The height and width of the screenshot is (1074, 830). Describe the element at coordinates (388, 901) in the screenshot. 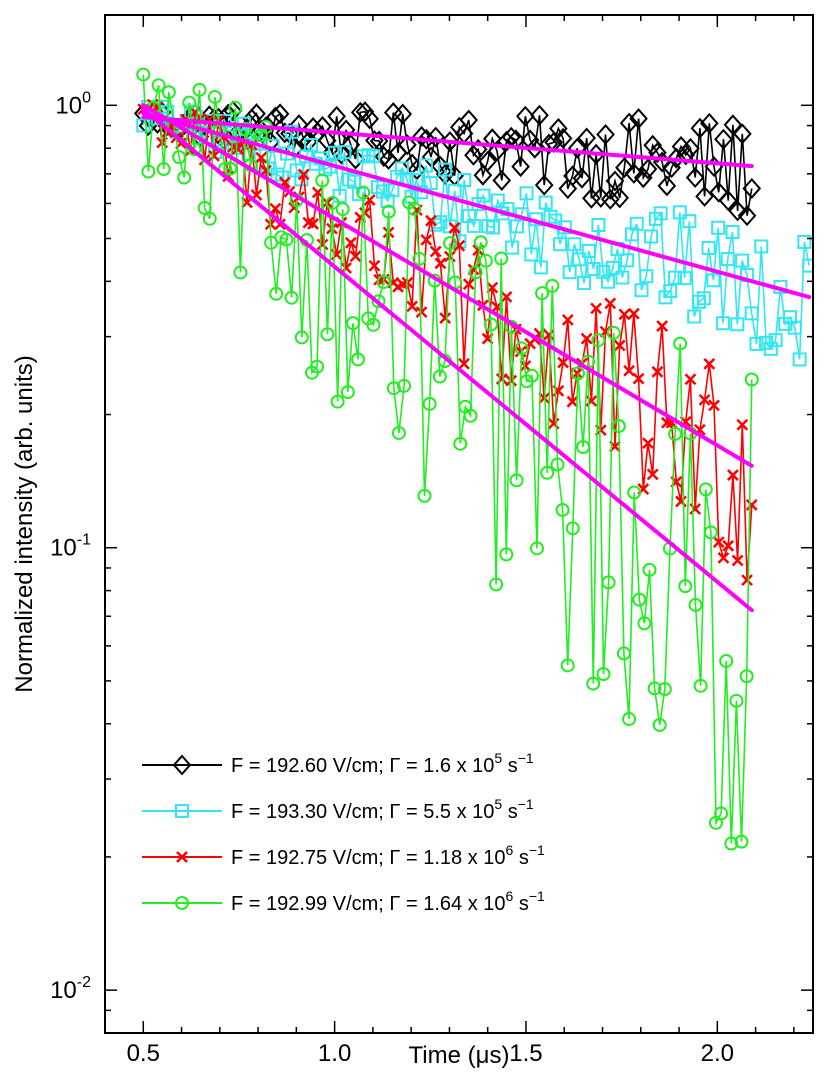

I see `legend-label: F = 192.99 V/cm; Γ = 1.64 x 106 s−1` at that location.